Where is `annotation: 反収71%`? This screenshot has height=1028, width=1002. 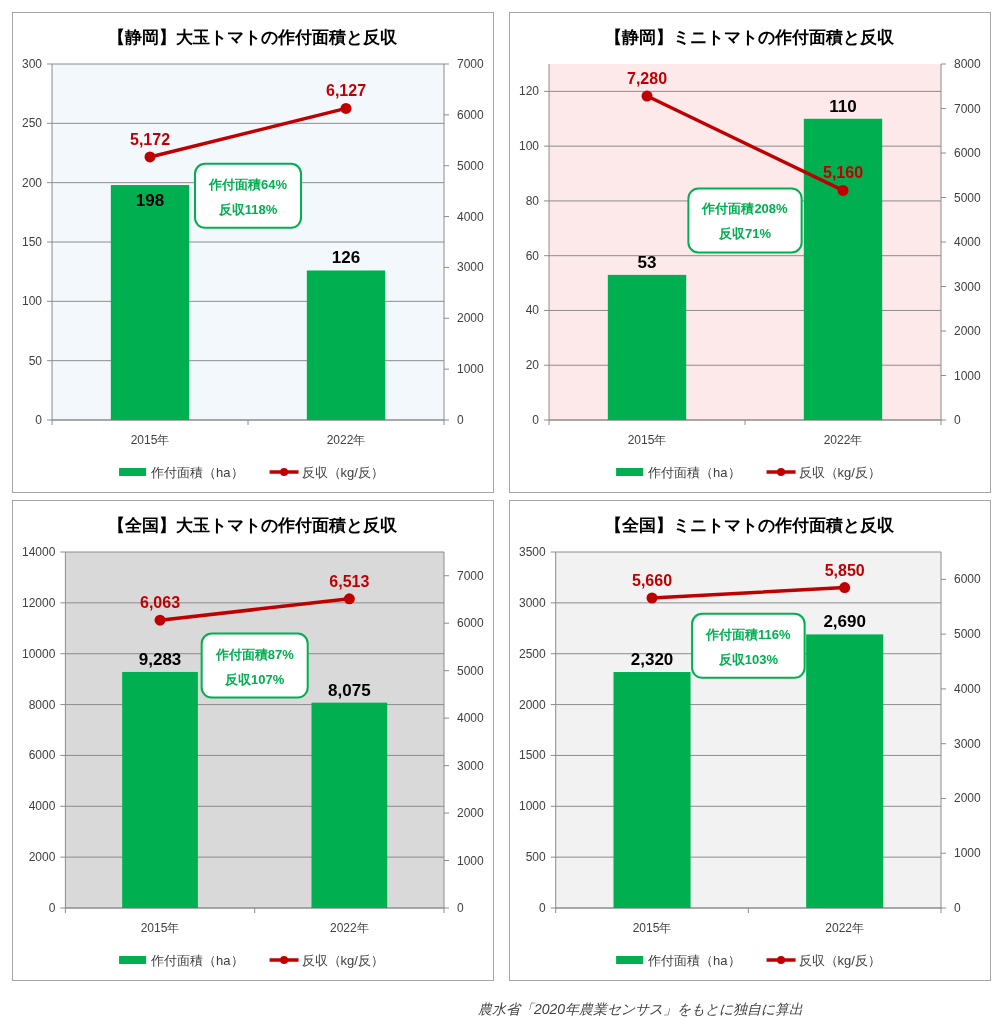
annotation: 反収71% is located at coordinates (745, 234).